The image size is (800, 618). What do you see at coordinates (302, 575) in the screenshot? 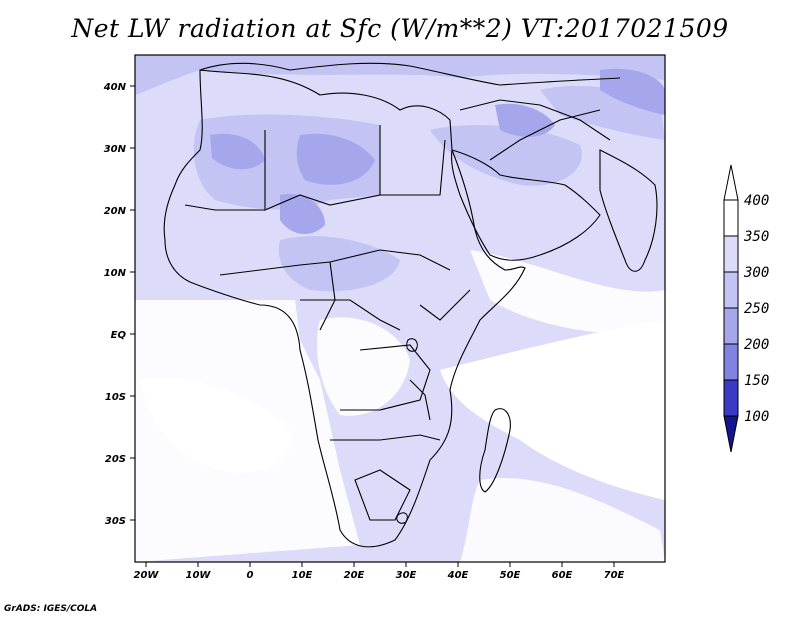
I see `x-tick-label: 10E` at bounding box center [302, 575].